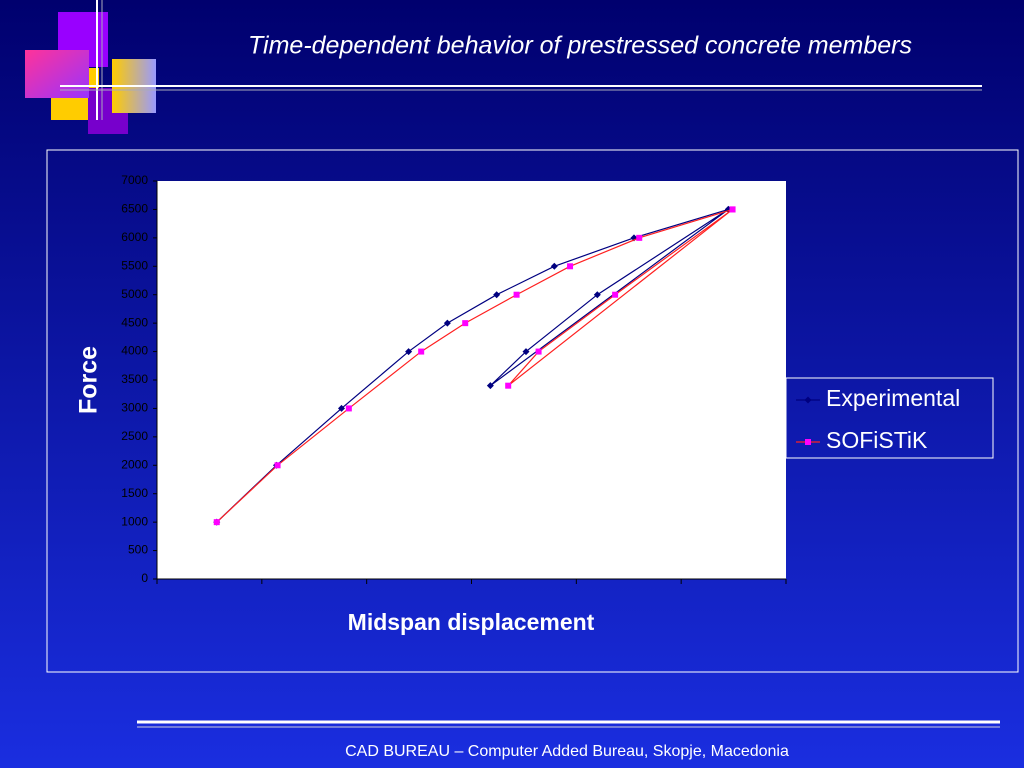  What do you see at coordinates (138, 550) in the screenshot?
I see `y-tick-label: 500` at bounding box center [138, 550].